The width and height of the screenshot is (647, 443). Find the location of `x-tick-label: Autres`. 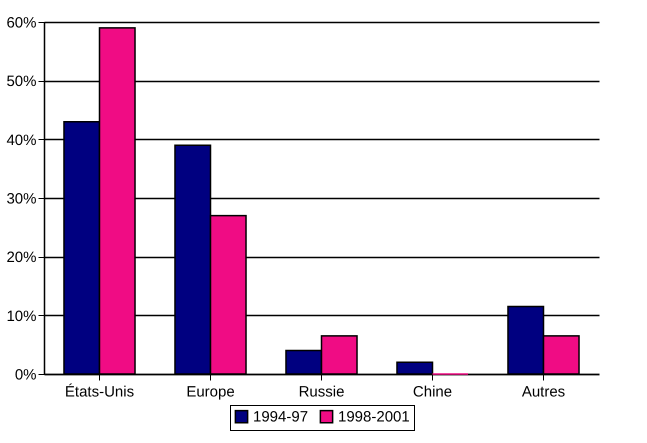

x-tick-label: Autres is located at coordinates (544, 392).